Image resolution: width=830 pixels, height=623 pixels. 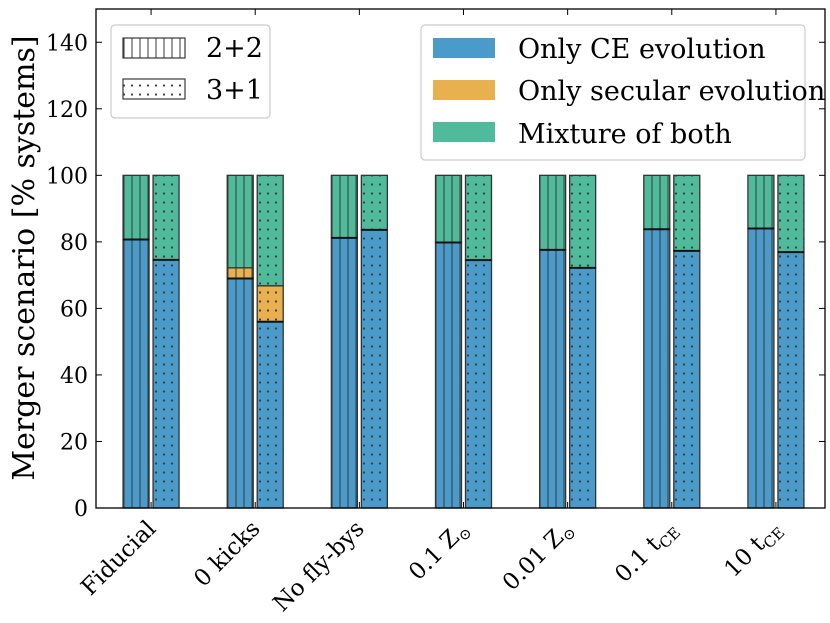 What do you see at coordinates (671, 91) in the screenshot?
I see `legend-label-only-secular: Only secular evolution` at bounding box center [671, 91].